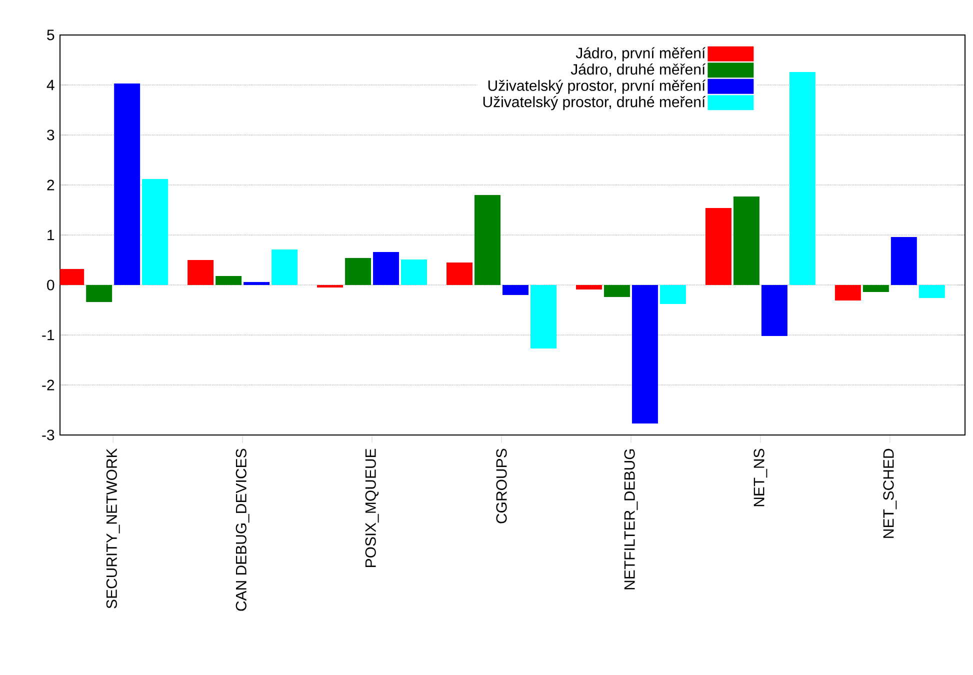 The height and width of the screenshot is (675, 973). What do you see at coordinates (890, 493) in the screenshot?
I see `x-tick-label: NET_SCHED` at bounding box center [890, 493].